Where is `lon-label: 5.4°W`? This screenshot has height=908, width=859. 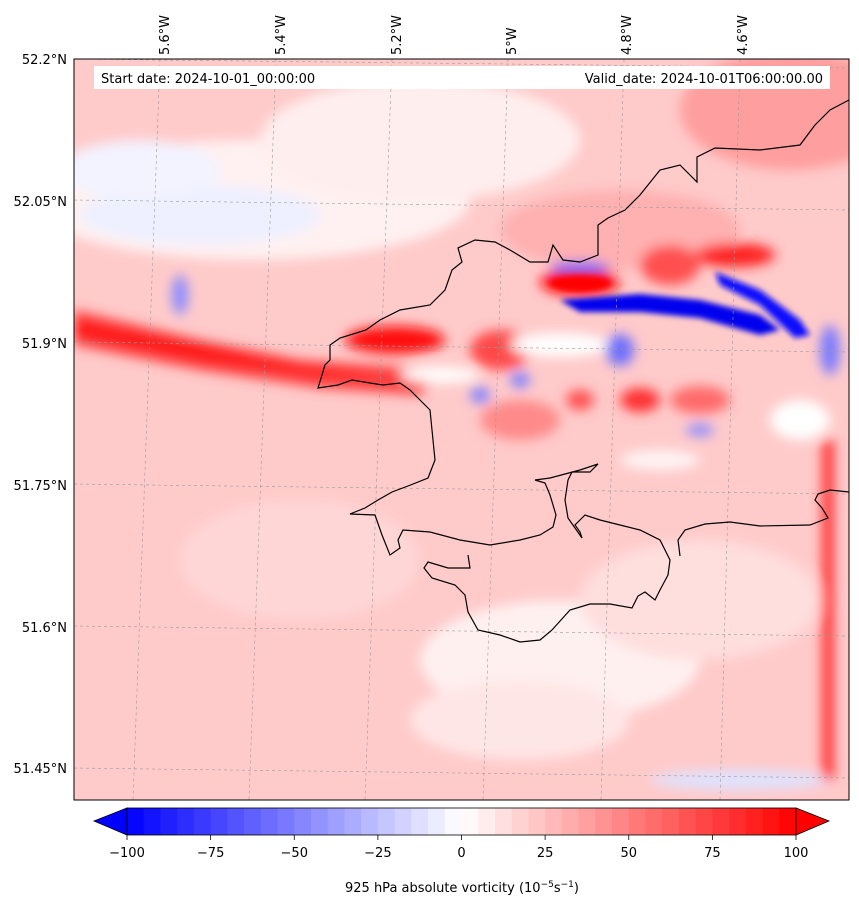
lon-label: 5.4°W is located at coordinates (281, 35).